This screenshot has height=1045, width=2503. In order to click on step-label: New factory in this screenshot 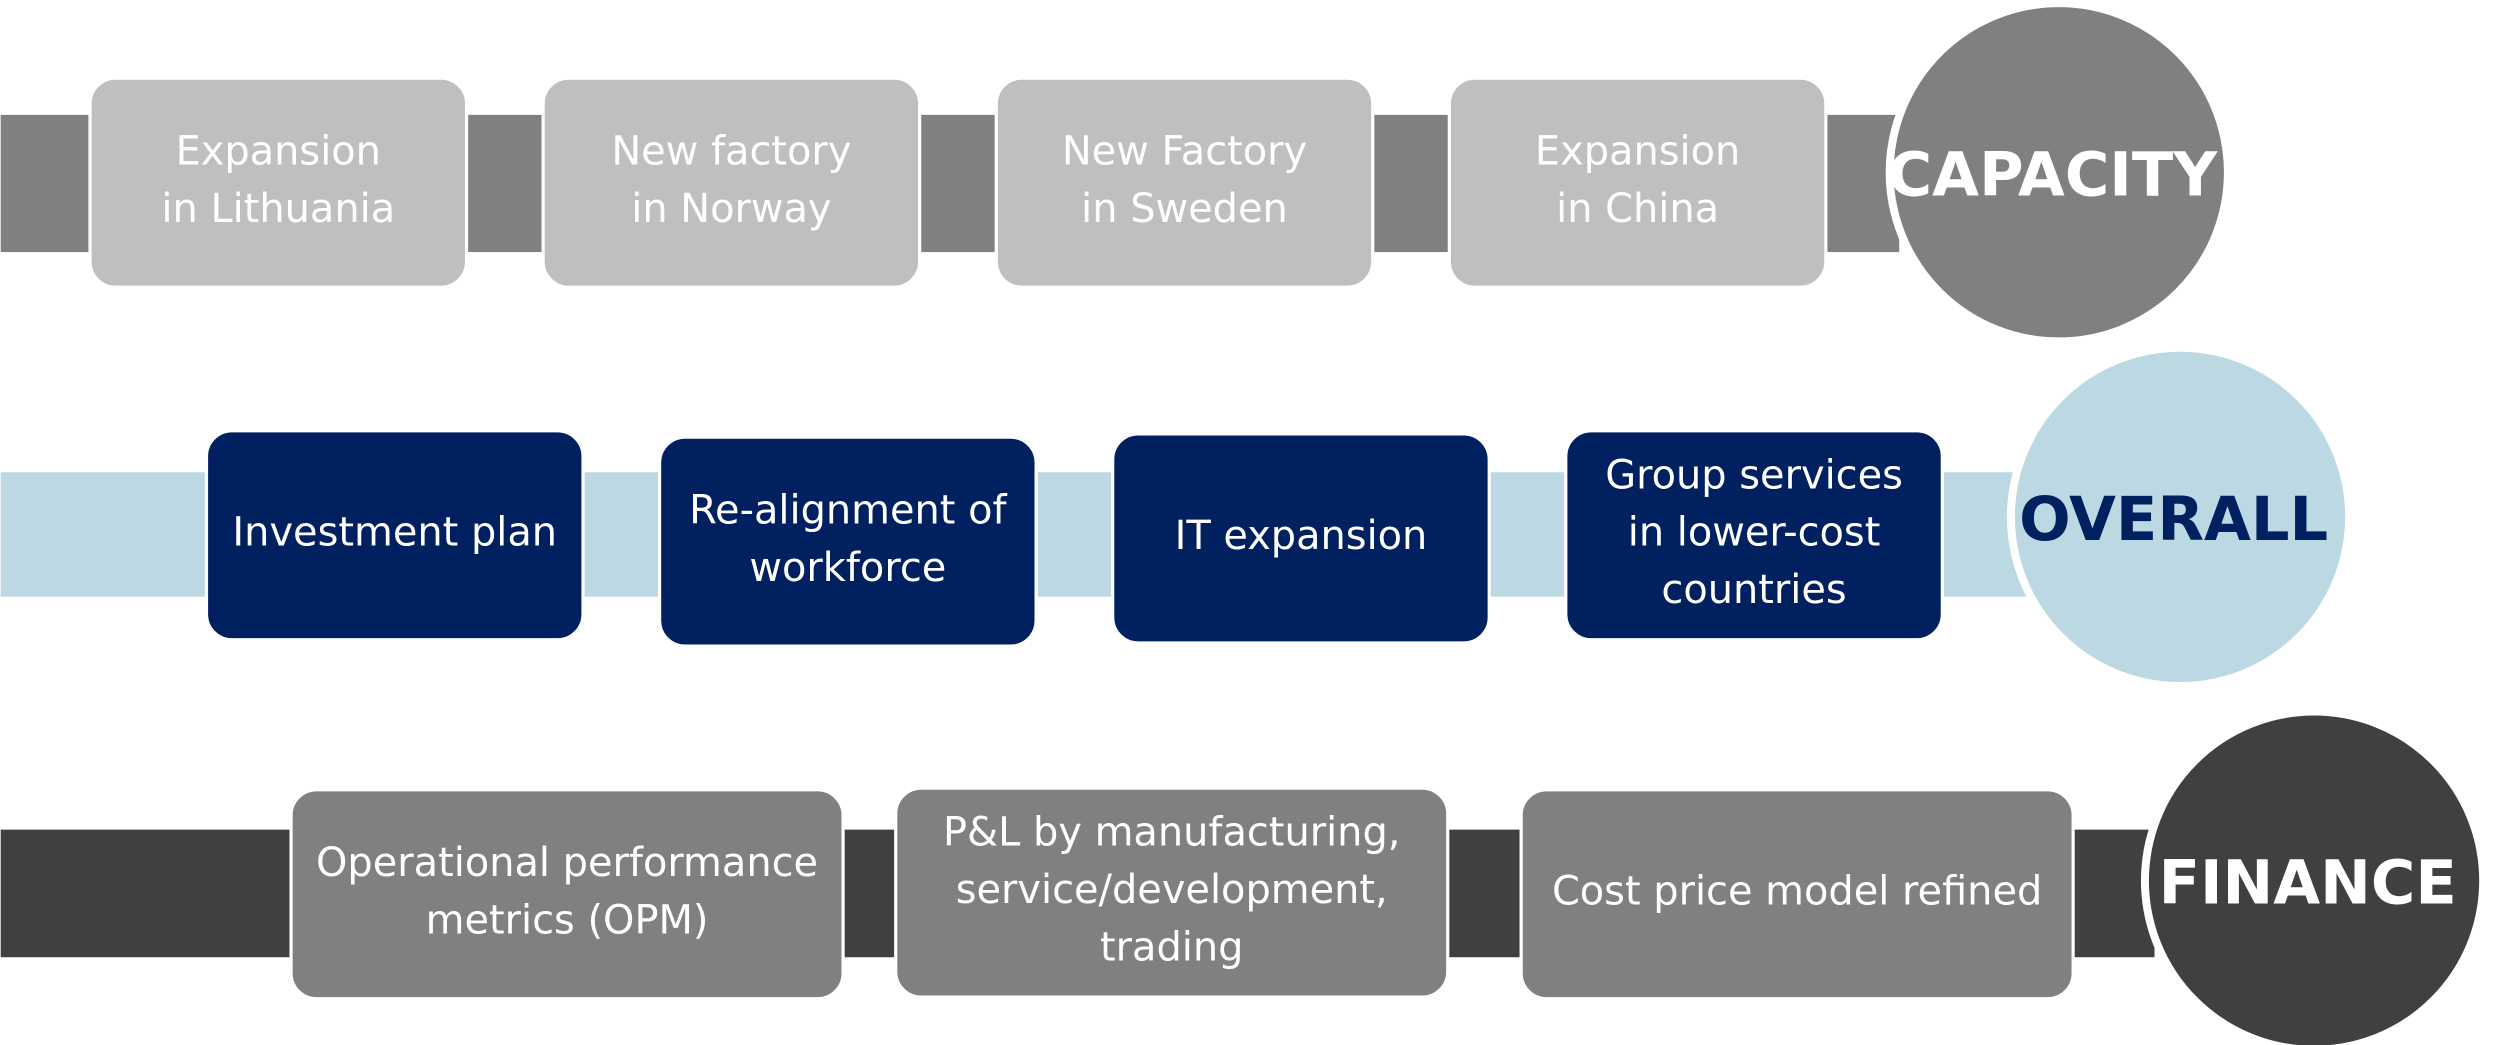, I will do `click(731, 151)`.